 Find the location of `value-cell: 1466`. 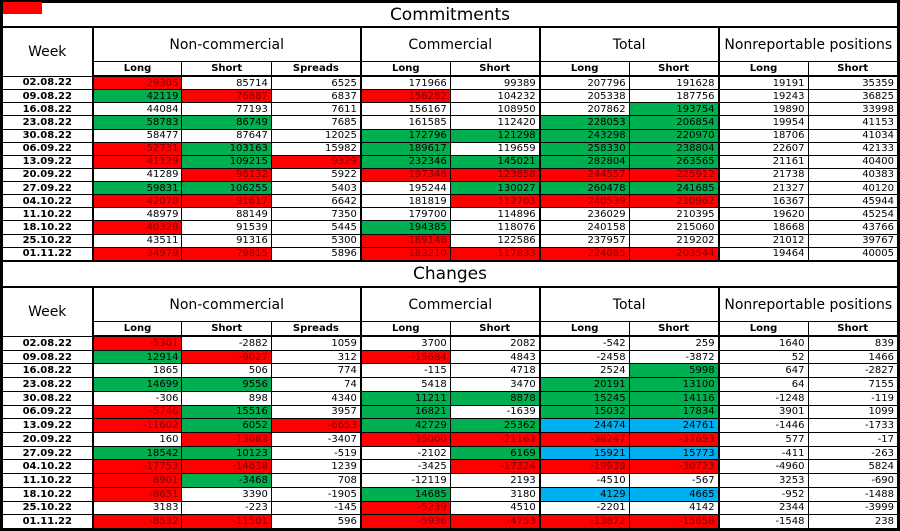

value-cell: 1466 is located at coordinates (852, 357).